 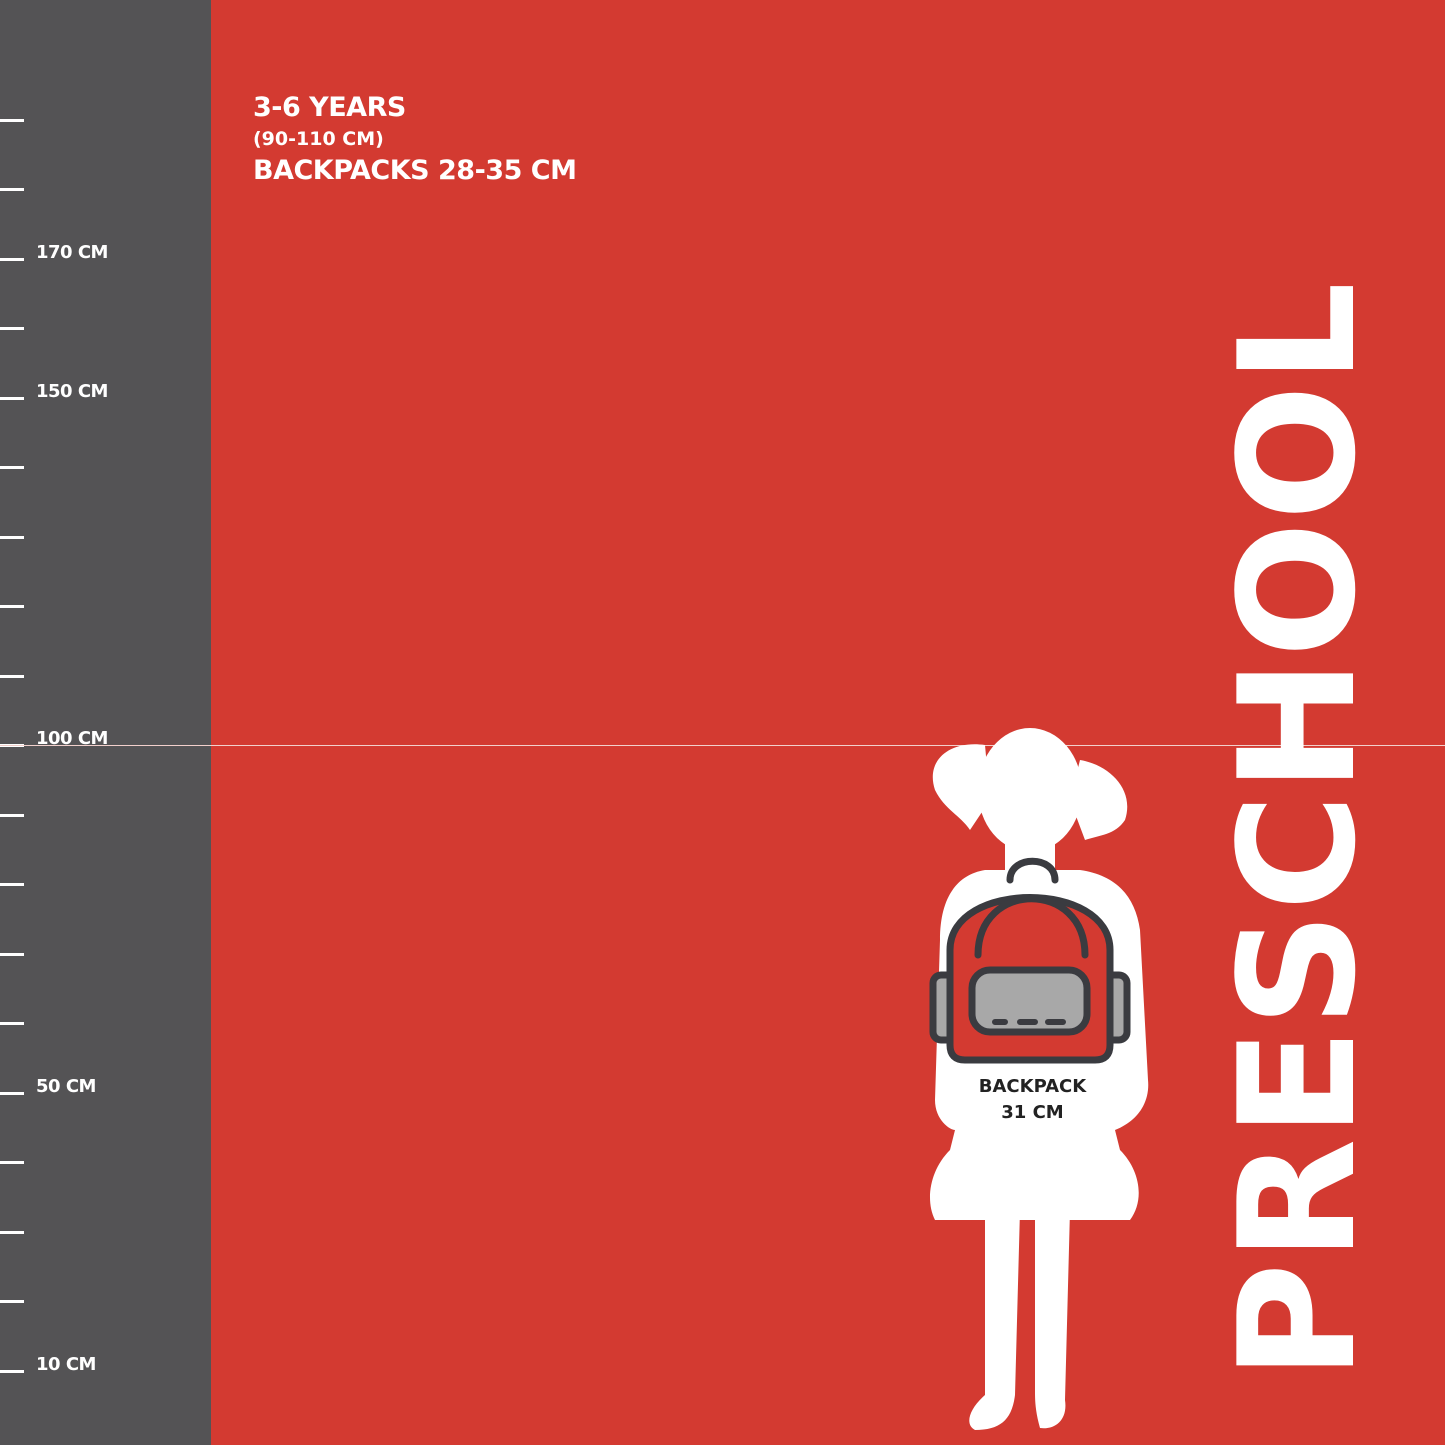 I want to click on height-ruler: 170 CM 150 CM 100 CM 50 CM 10 CM, so click(x=105, y=722).